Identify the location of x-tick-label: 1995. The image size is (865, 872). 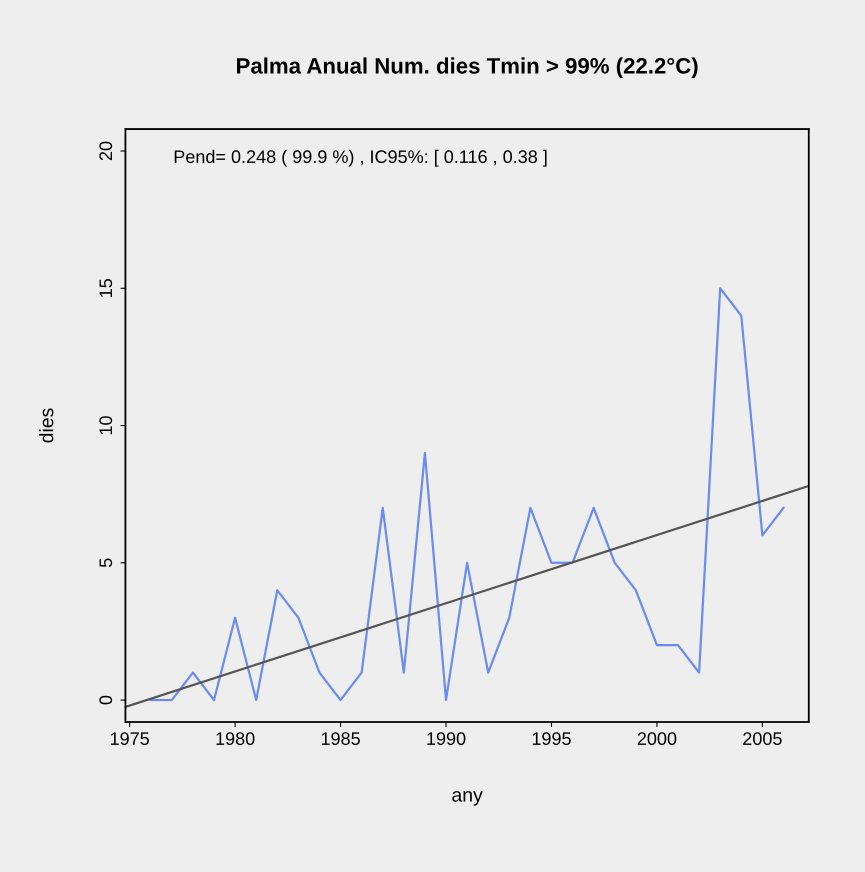
(551, 738).